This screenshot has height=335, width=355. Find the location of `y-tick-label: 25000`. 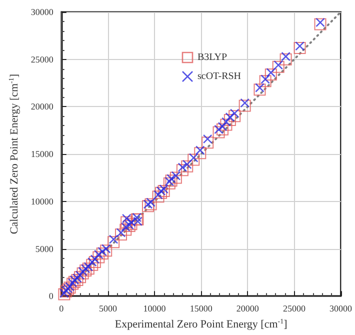

y-tick-label: 25000 is located at coordinates (42, 59).